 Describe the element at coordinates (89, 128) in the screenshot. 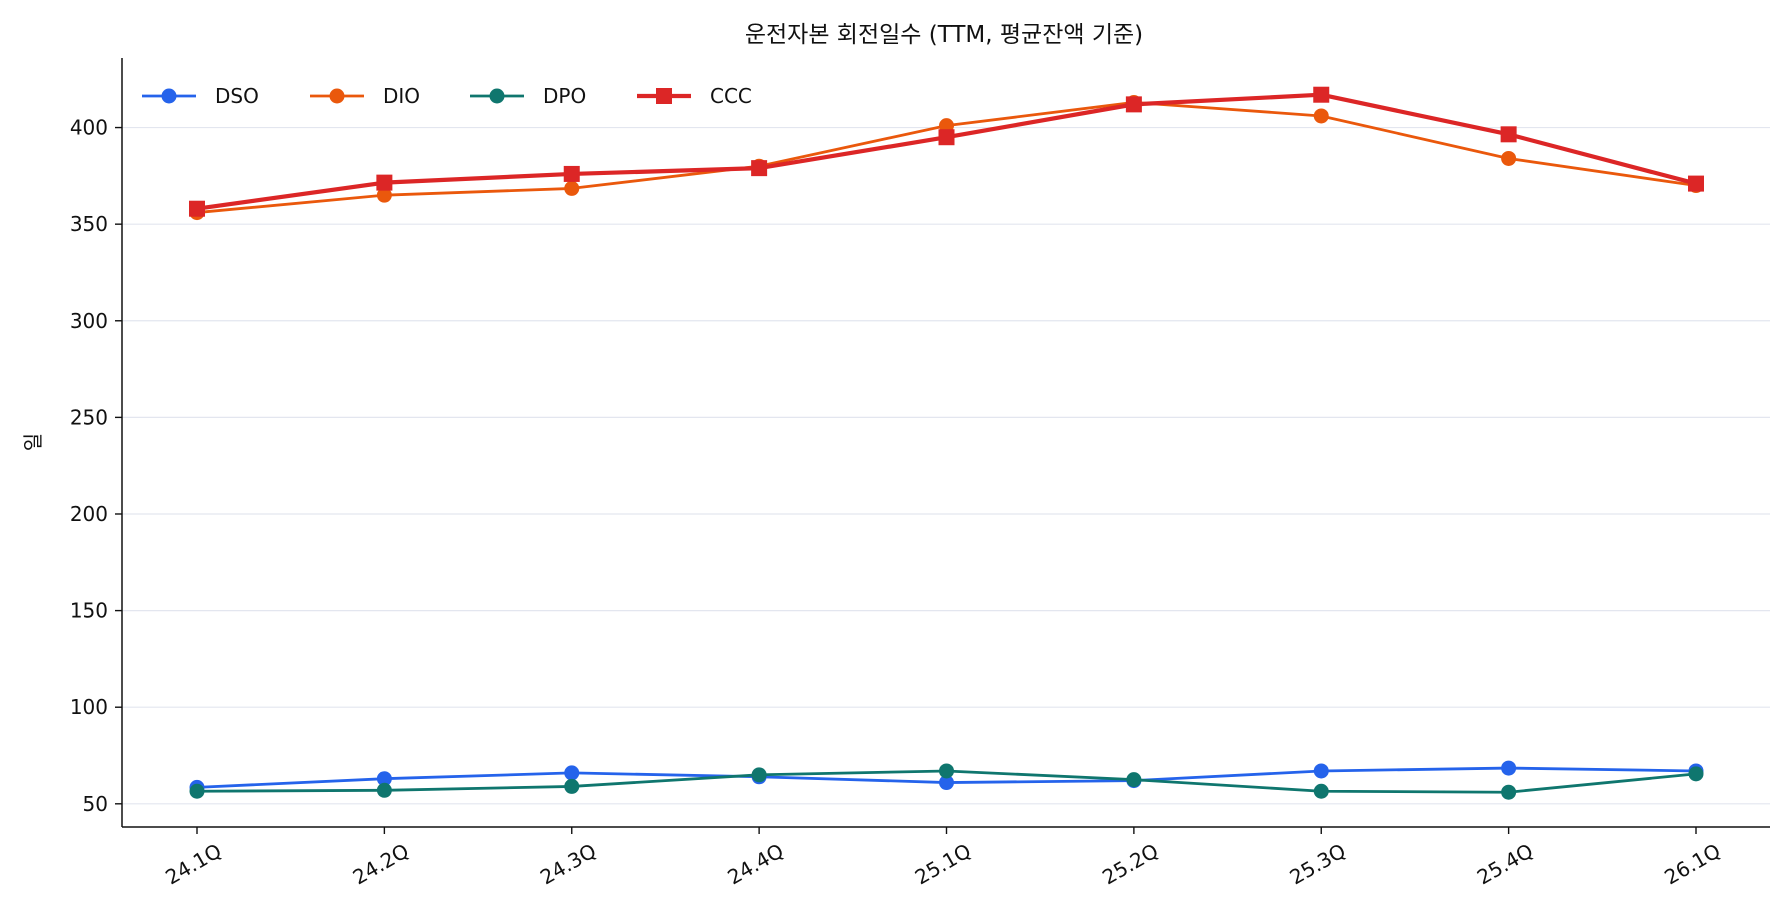

I see `y-tick-label: 400` at that location.